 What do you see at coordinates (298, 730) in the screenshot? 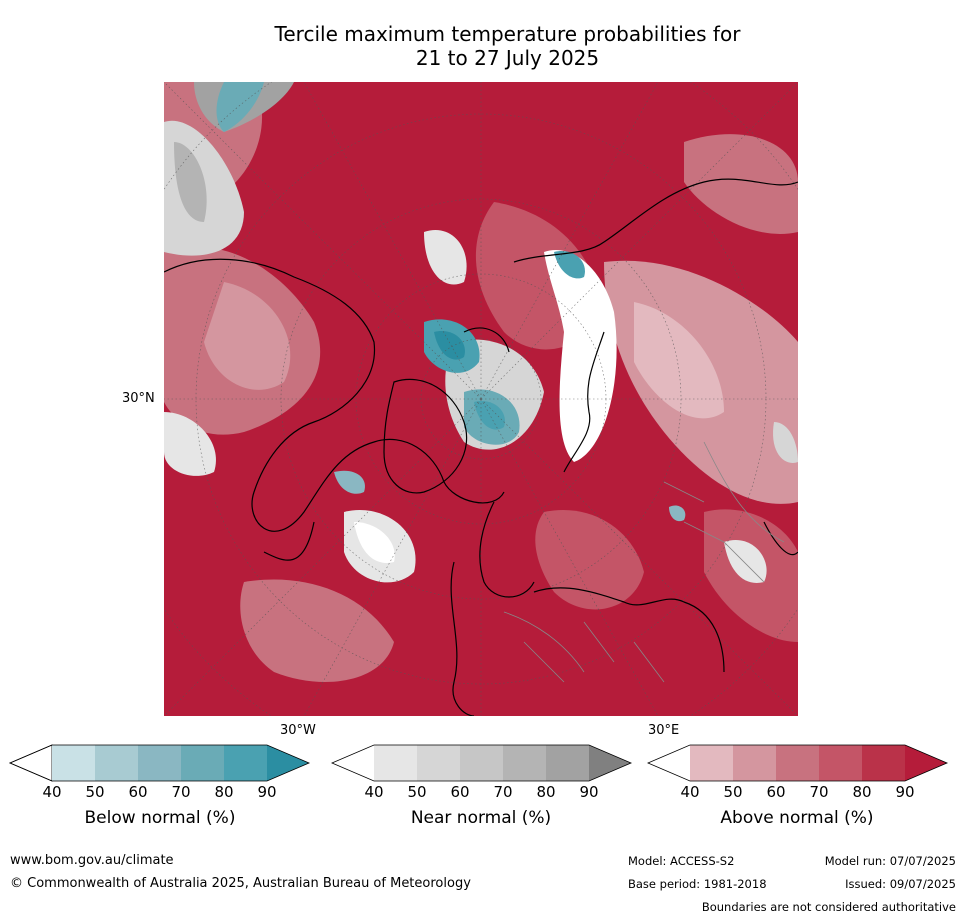
I see `longitude-label-west: 30°W` at bounding box center [298, 730].